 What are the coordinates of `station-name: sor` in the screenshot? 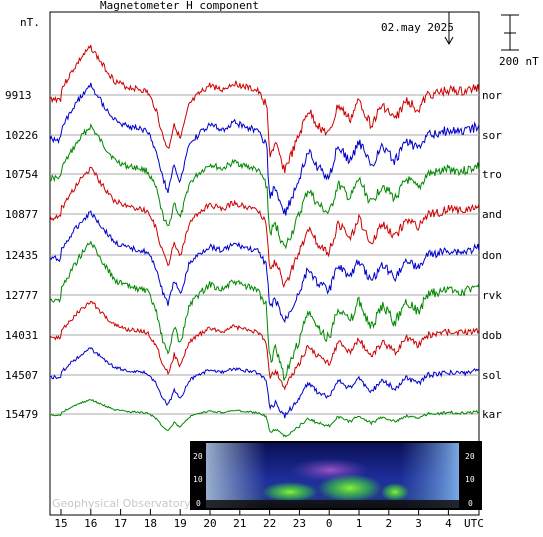 It's located at (492, 135).